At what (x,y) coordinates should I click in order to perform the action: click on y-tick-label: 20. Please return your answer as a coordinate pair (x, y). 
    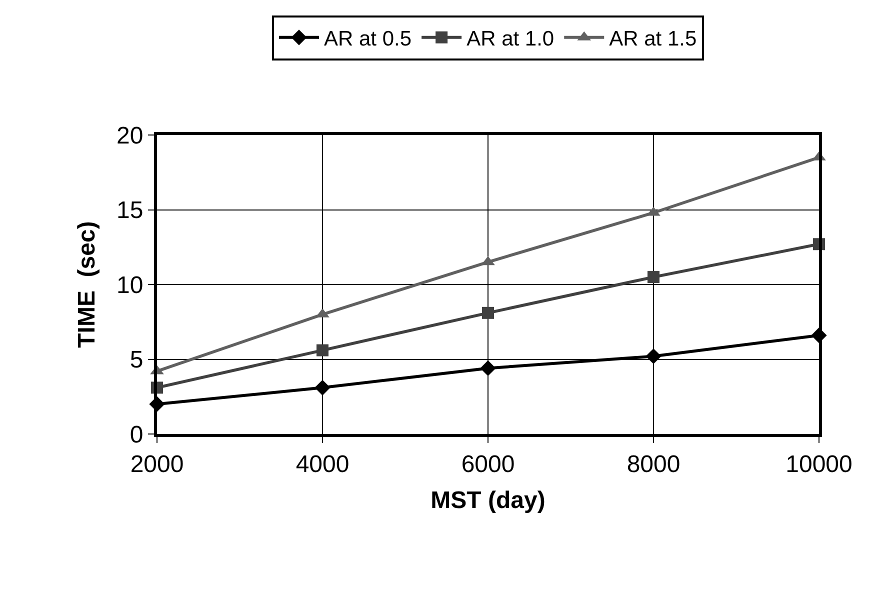
    Looking at the image, I should click on (130, 136).